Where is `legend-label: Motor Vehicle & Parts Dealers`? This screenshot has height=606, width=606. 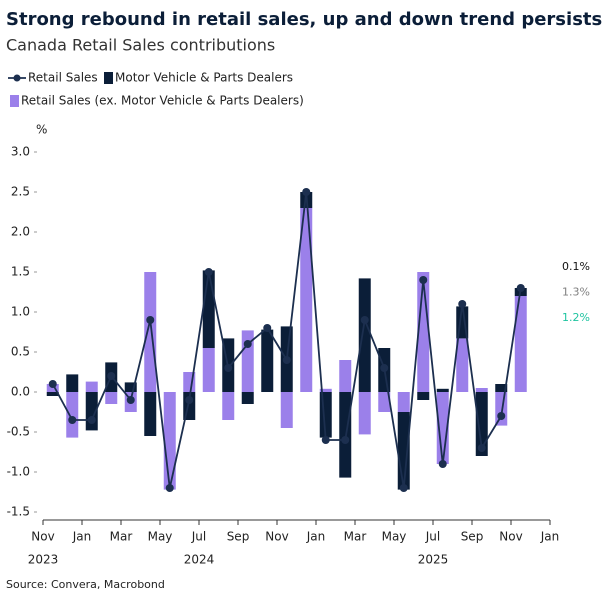 legend-label: Motor Vehicle & Parts Dealers is located at coordinates (204, 78).